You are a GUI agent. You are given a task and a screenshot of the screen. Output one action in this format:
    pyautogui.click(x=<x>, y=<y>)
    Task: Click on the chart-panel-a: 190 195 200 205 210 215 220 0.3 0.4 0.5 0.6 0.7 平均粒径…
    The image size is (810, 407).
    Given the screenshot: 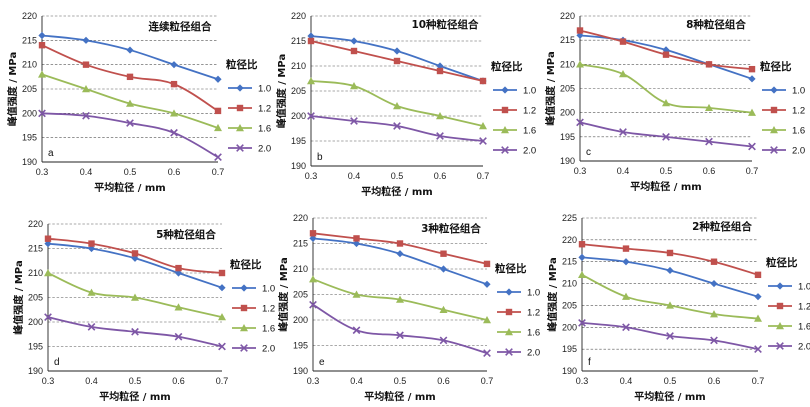 What is the action you would take?
    pyautogui.click(x=138, y=102)
    